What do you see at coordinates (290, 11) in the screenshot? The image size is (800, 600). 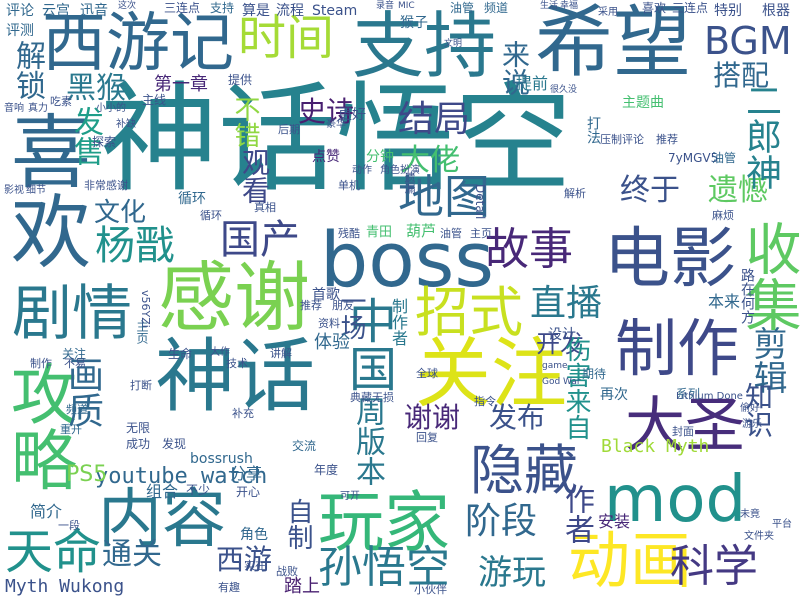 I see `word-liucheng: 流程` at bounding box center [290, 11].